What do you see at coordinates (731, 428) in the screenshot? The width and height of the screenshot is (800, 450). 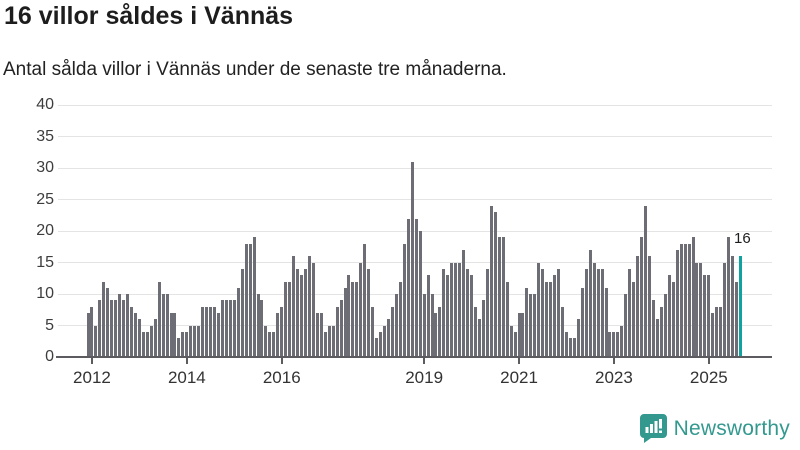 I see `newsworthy-logo-text: Newsworthy` at bounding box center [731, 428].